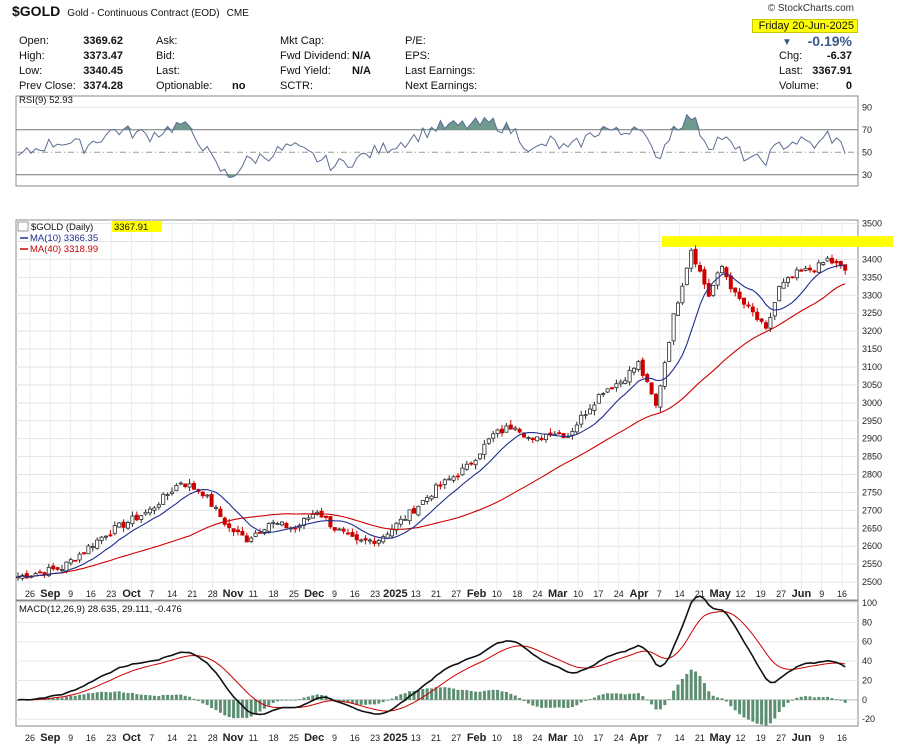  I want to click on rsi-panel-frame, so click(437, 141).